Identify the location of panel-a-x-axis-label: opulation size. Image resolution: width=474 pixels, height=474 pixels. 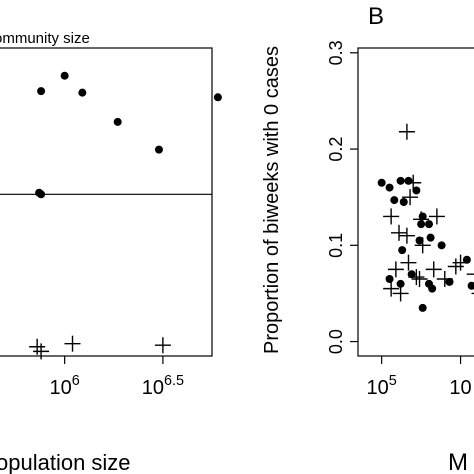
(65, 462).